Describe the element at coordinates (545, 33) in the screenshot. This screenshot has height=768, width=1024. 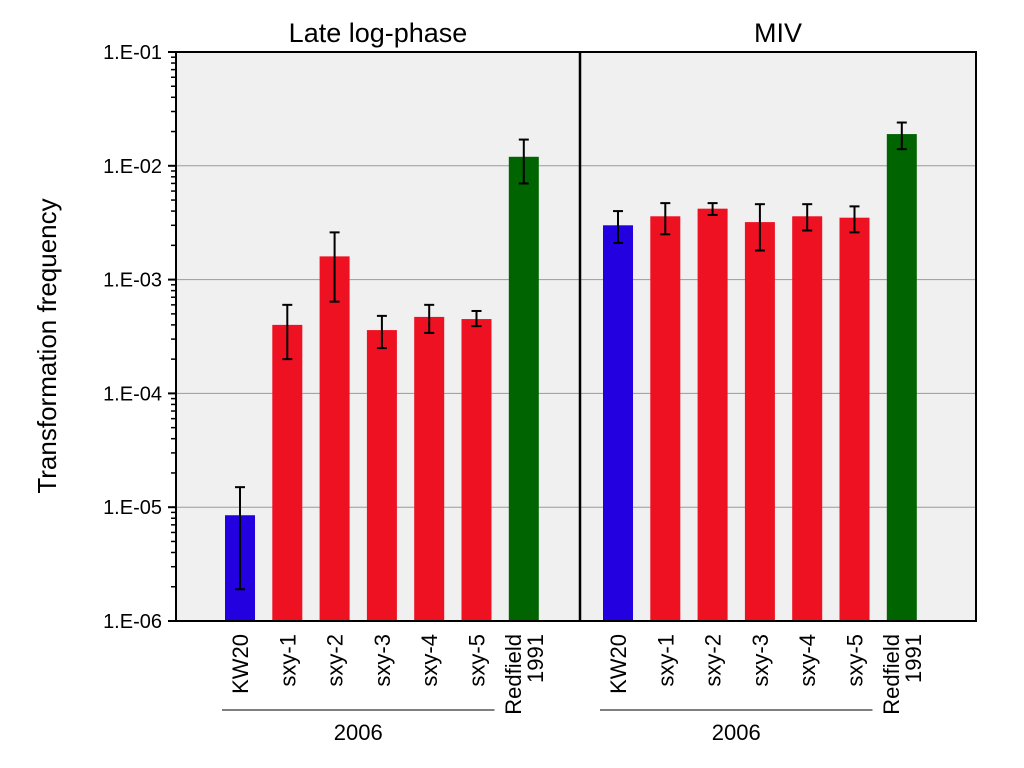
I see `panel-titles: Late log-phase MIV` at that location.